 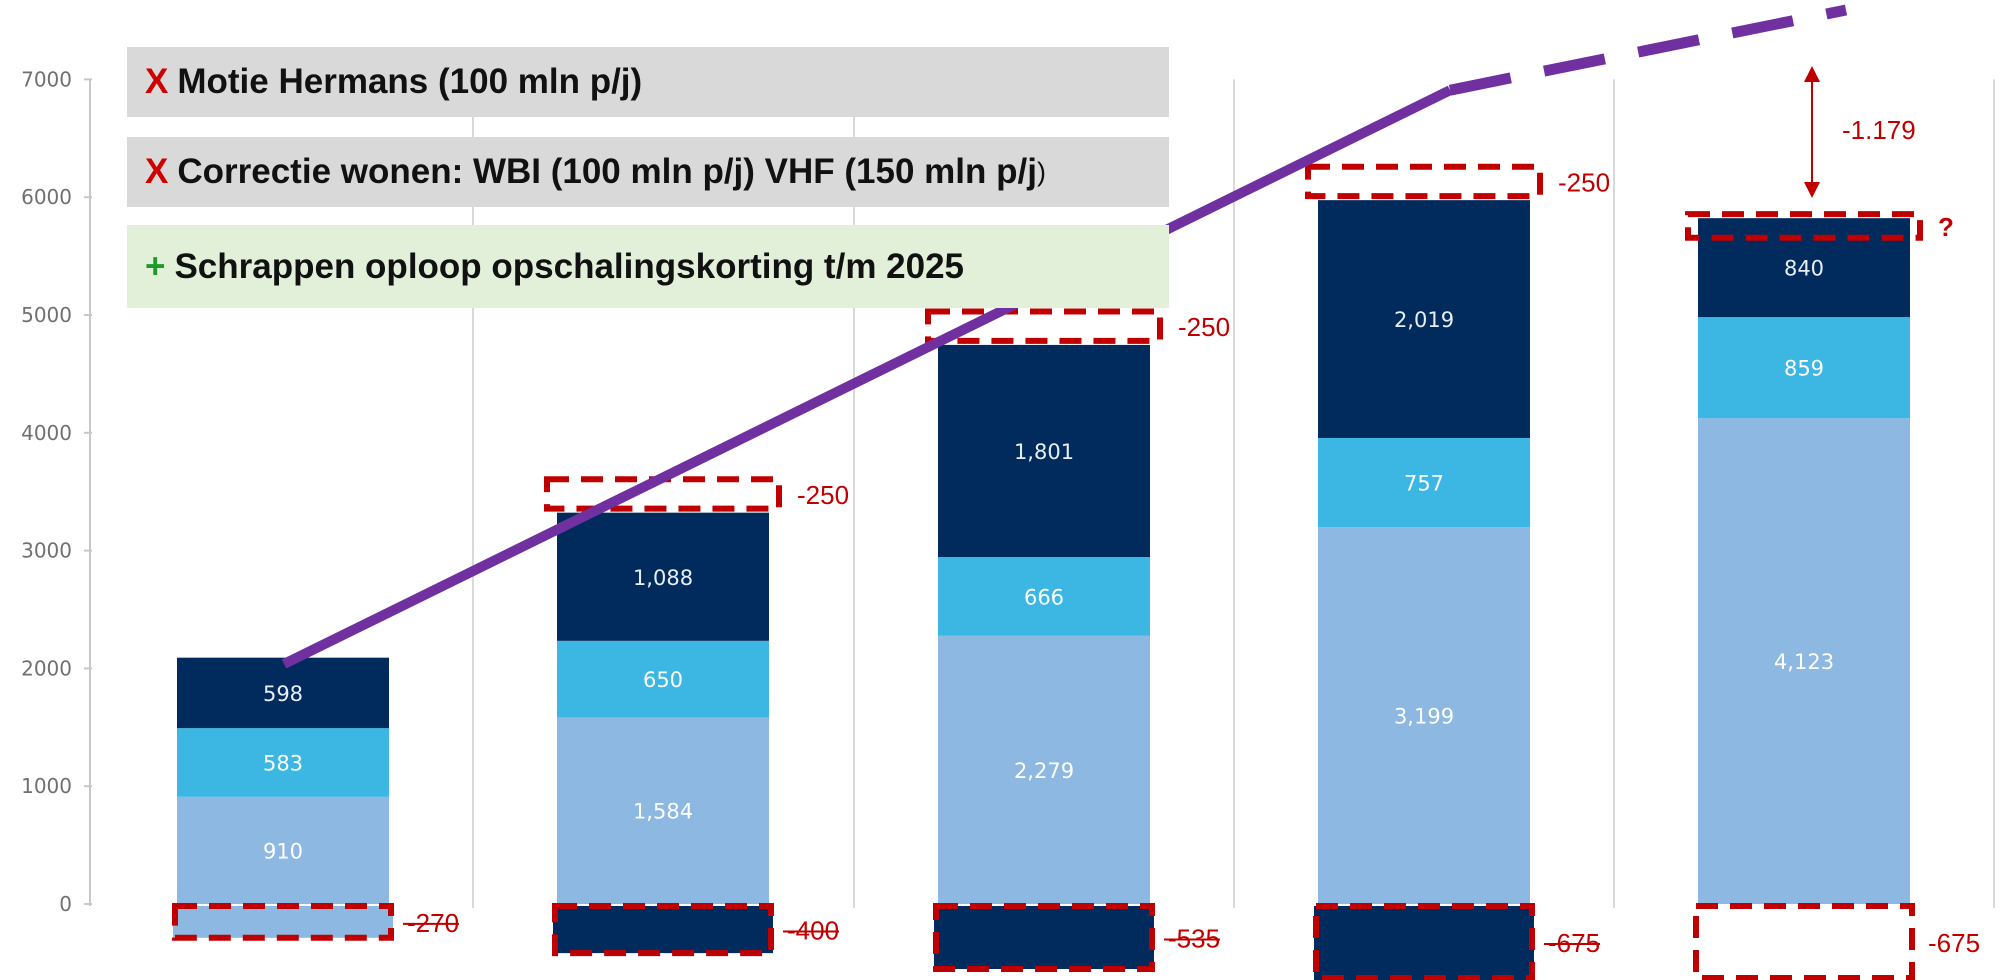 I want to click on bar-value-label: 598, so click(x=283, y=694).